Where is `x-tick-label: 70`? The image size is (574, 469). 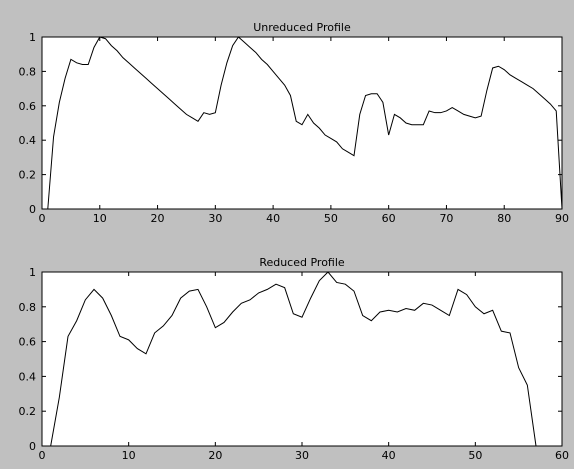
x-tick-label: 70 is located at coordinates (446, 218).